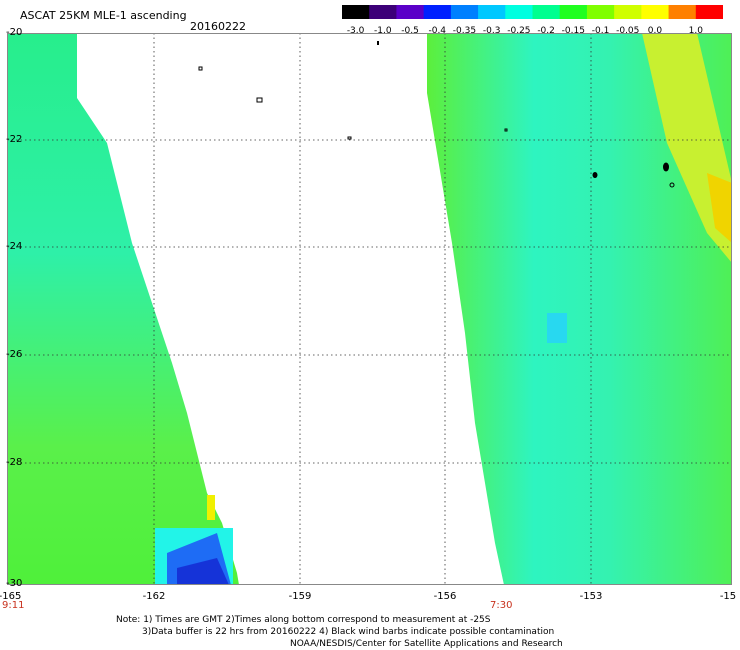 The height and width of the screenshot is (650, 740). What do you see at coordinates (573, 31) in the screenshot?
I see `colorbar-label: -0.15` at bounding box center [573, 31].